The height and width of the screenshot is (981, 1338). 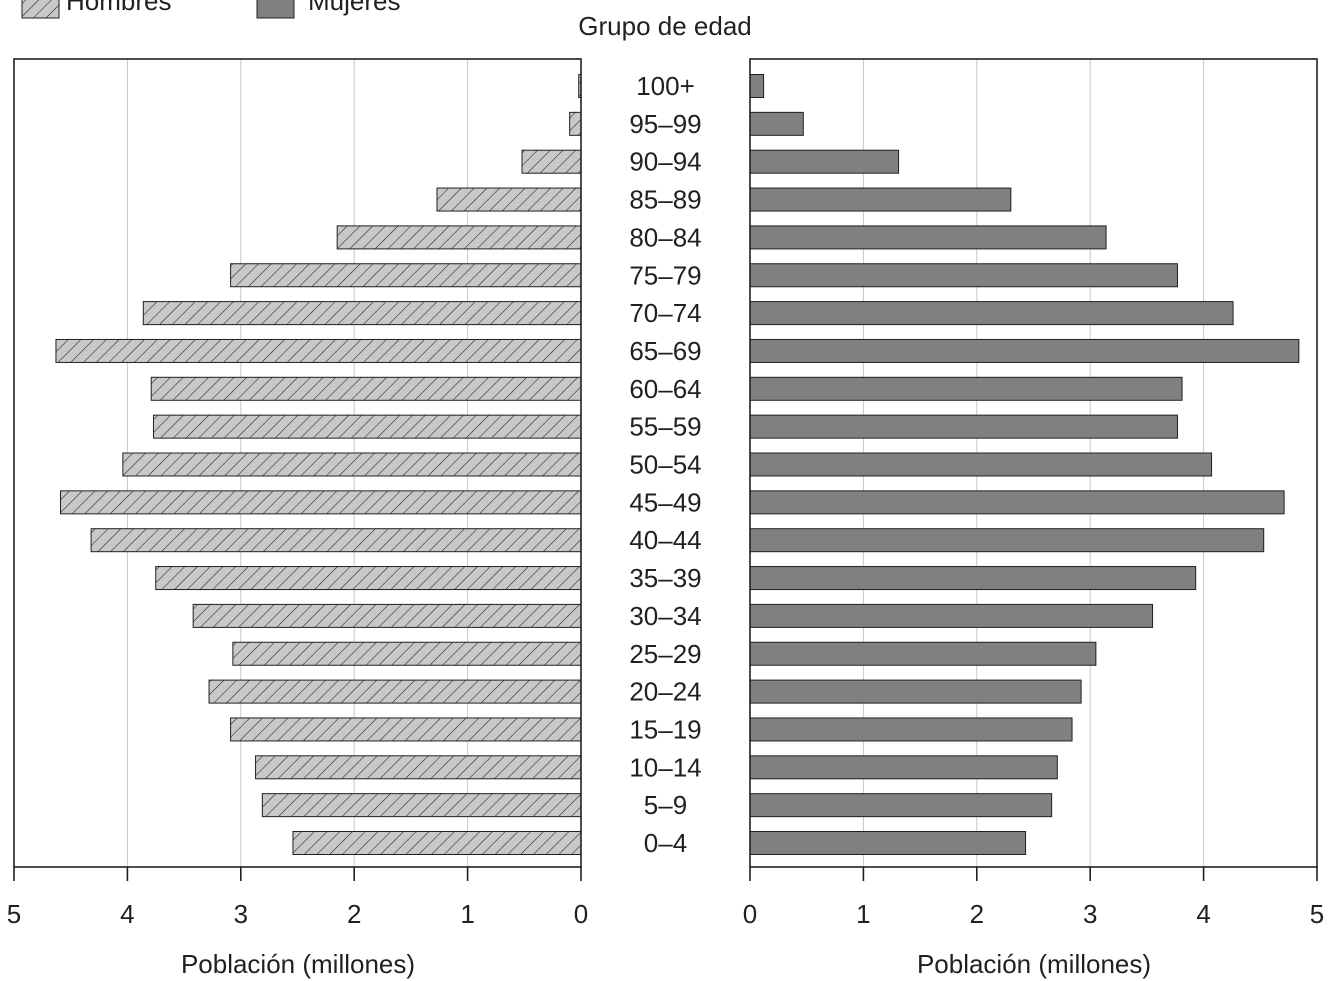 What do you see at coordinates (665, 654) in the screenshot?
I see `age-group-label: 25–29` at bounding box center [665, 654].